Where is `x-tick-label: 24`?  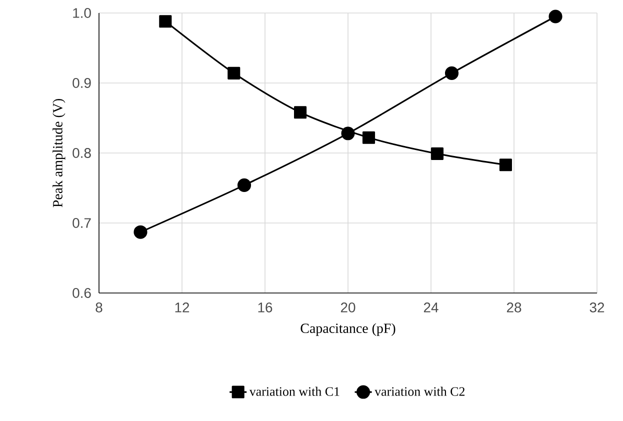 x-tick-label: 24 is located at coordinates (431, 307).